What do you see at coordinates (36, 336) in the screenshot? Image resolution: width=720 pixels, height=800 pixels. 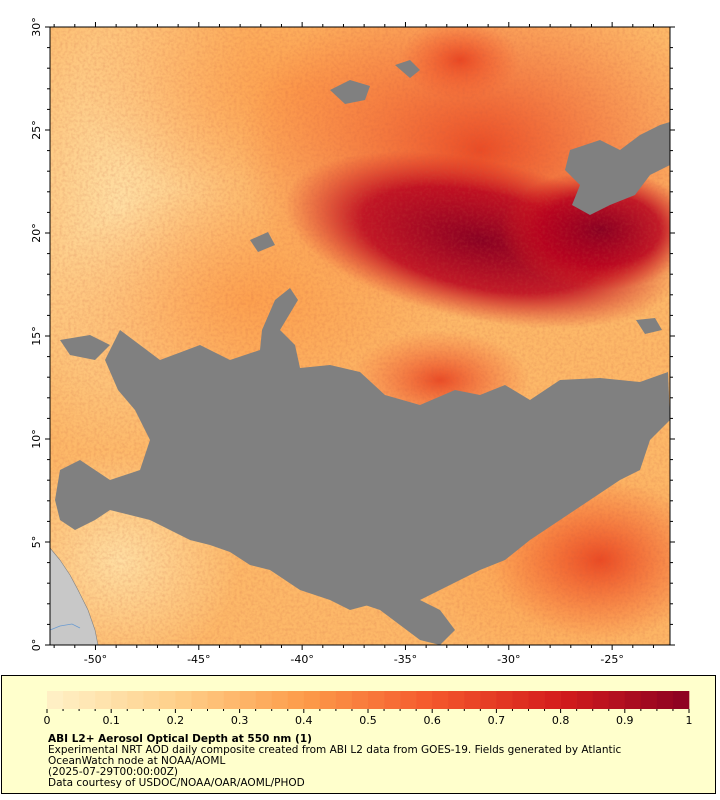 I see `lat-tick-label: 15°` at bounding box center [36, 336].